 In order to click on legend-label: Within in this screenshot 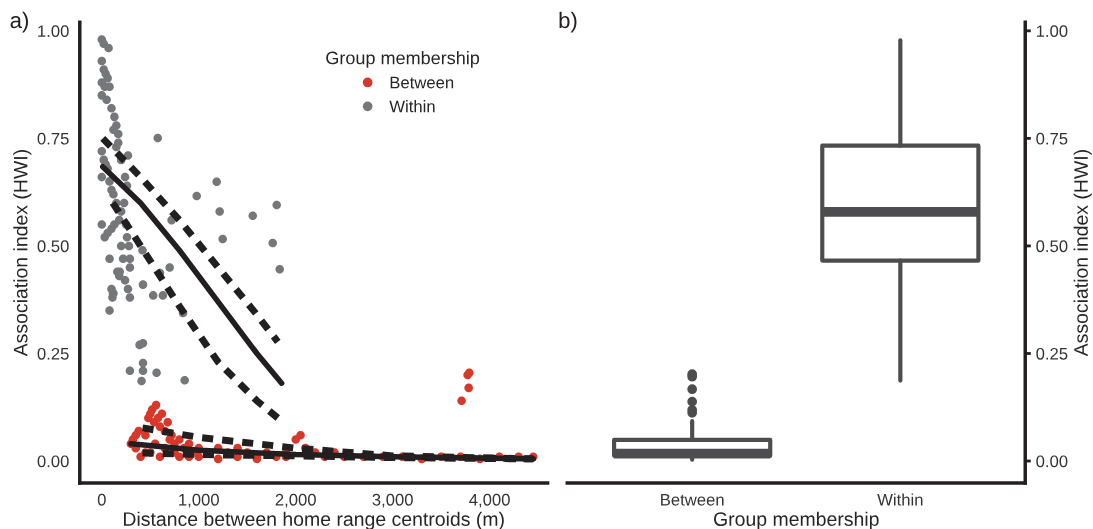, I will do `click(412, 106)`.